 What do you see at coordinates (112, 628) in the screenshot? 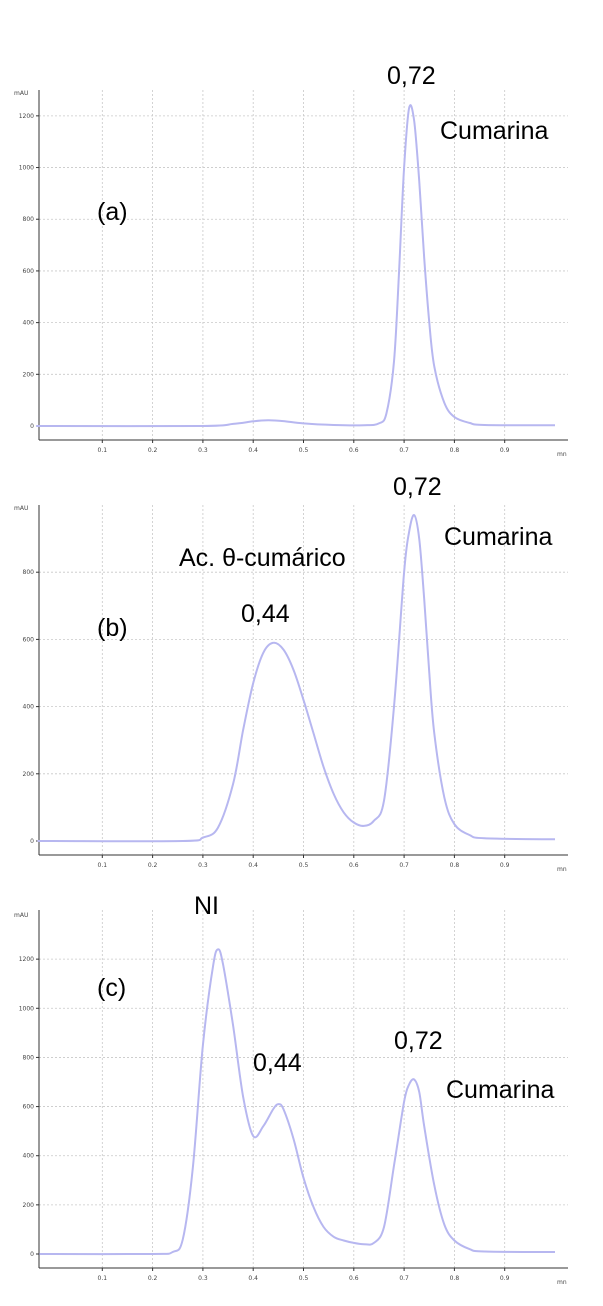
I see `panel-label: (b)` at bounding box center [112, 628].